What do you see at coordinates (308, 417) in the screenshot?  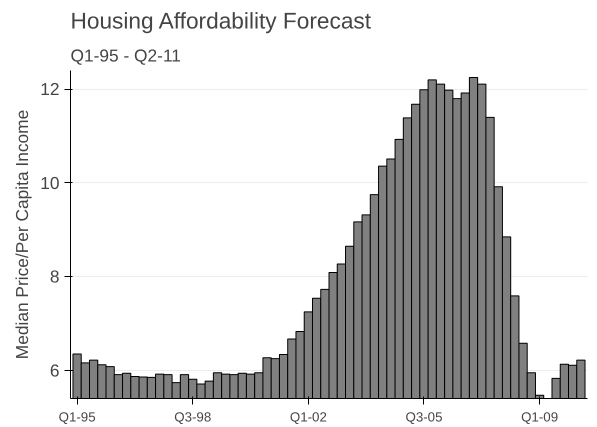 I see `x-tick-label: Q1-02` at bounding box center [308, 417].